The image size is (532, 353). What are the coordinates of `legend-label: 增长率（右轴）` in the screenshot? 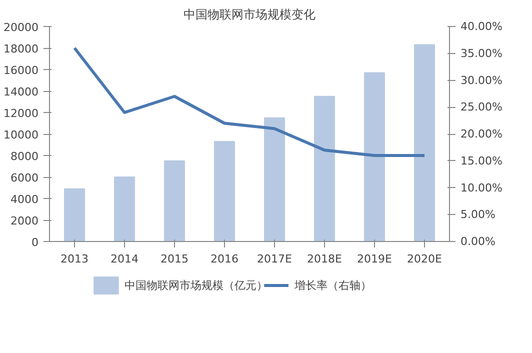 It's located at (333, 285).